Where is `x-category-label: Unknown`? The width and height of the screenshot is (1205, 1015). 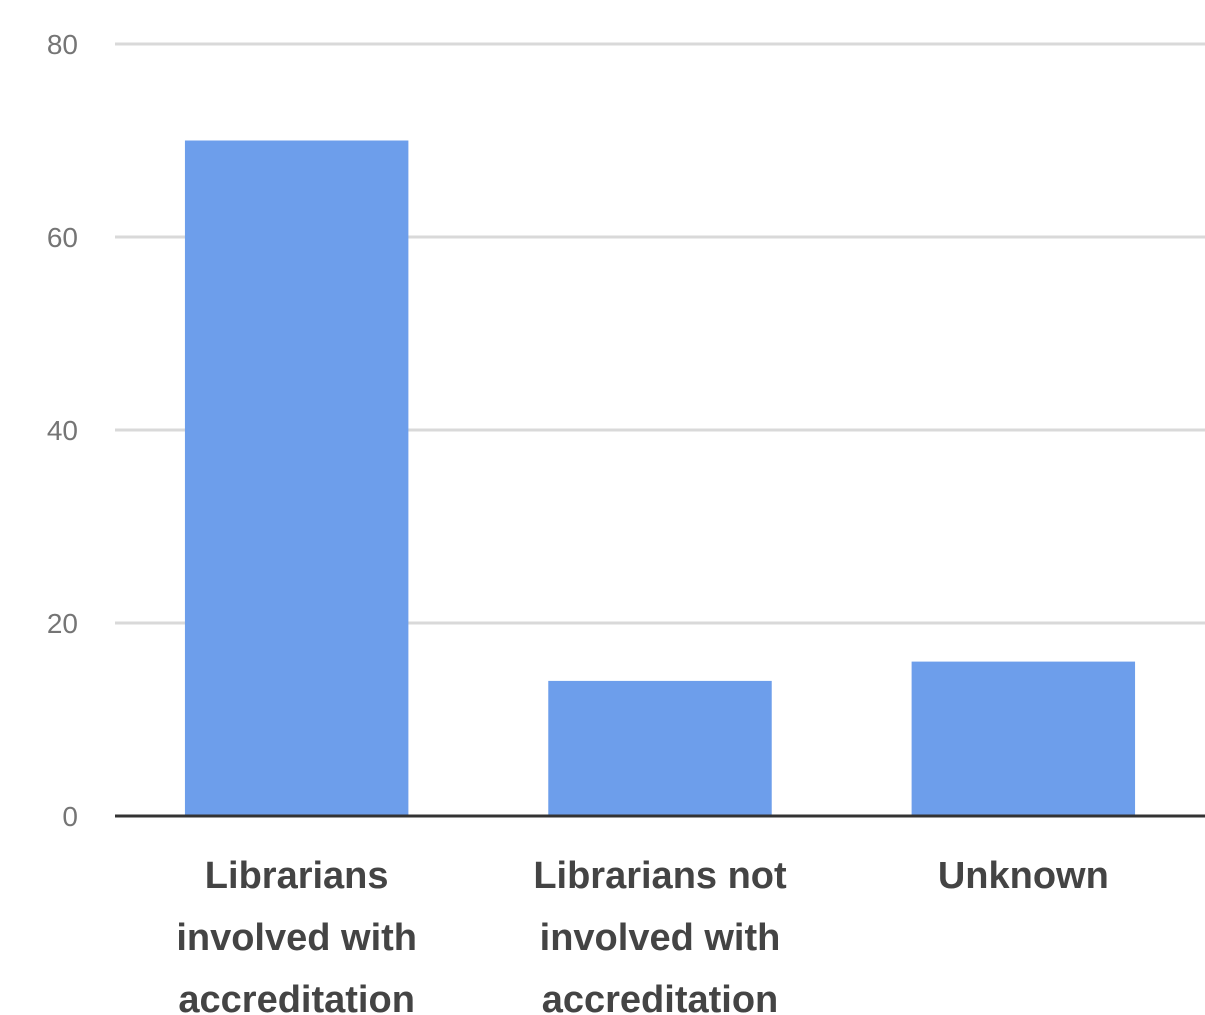
x-category-label: Unknown is located at coordinates (1023, 876).